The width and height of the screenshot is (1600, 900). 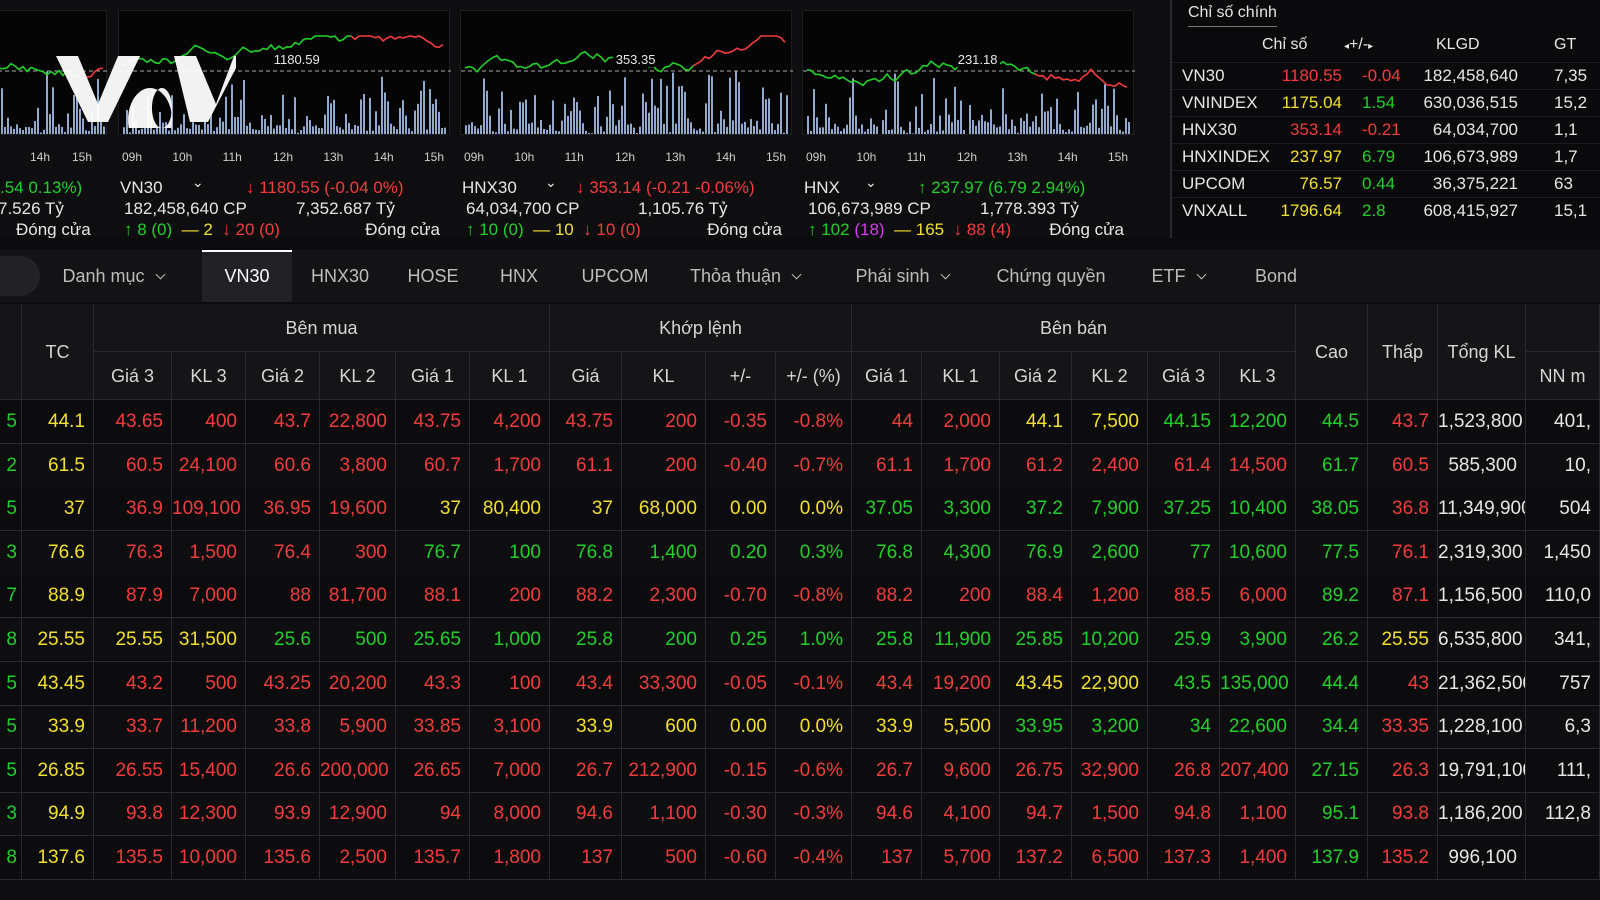 I want to click on header-change: ◂+/-▸, so click(x=1358, y=45).